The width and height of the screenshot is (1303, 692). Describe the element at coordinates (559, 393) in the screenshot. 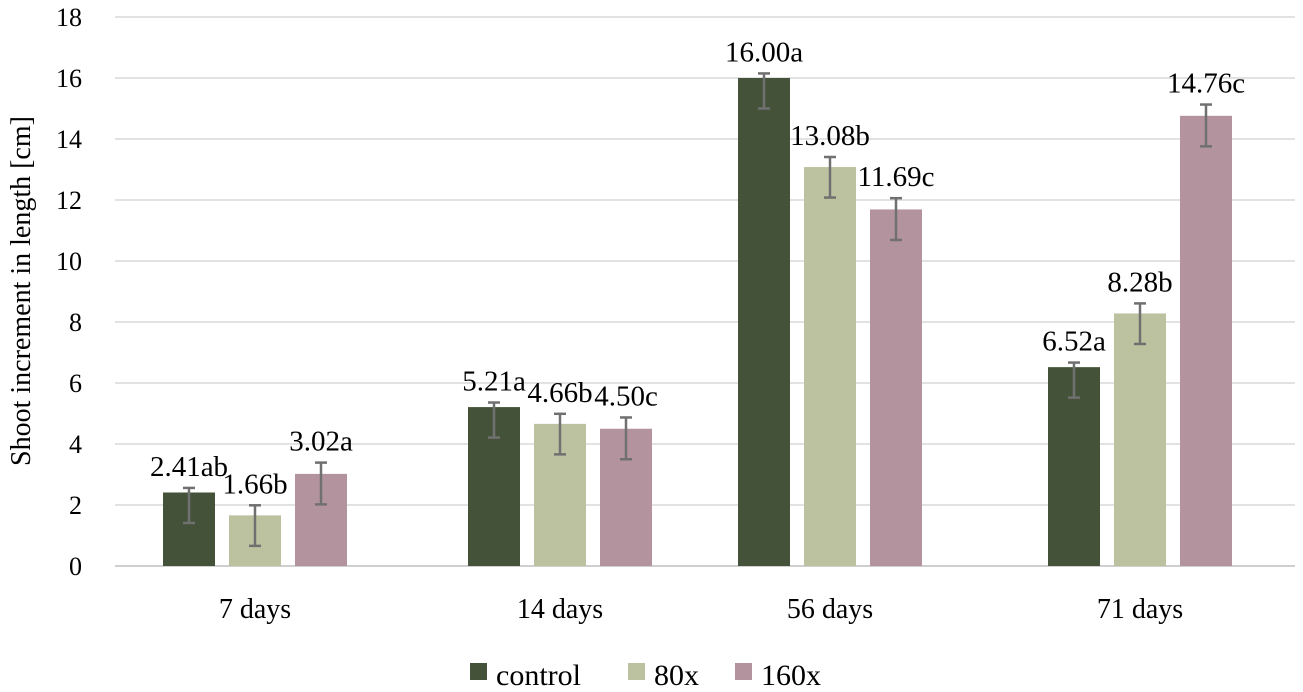

I see `data-label: 4.66b` at that location.